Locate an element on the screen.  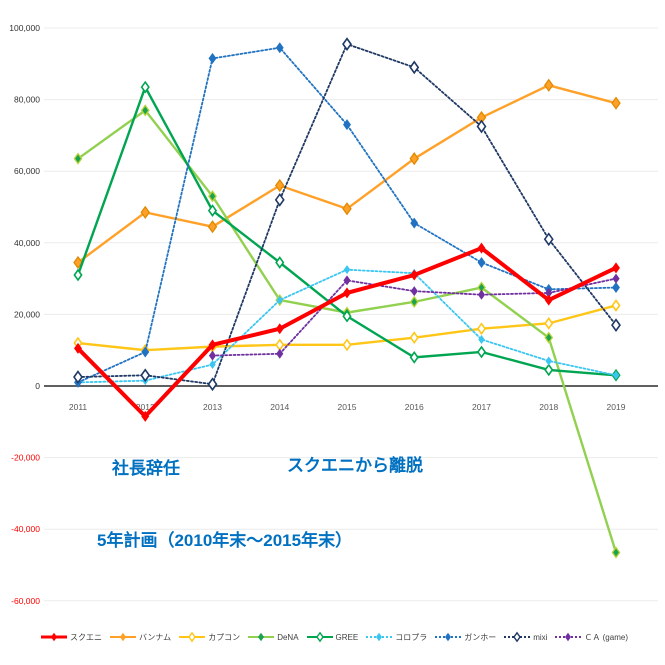
data-point-GREE-2013 is located at coordinates (212, 210).